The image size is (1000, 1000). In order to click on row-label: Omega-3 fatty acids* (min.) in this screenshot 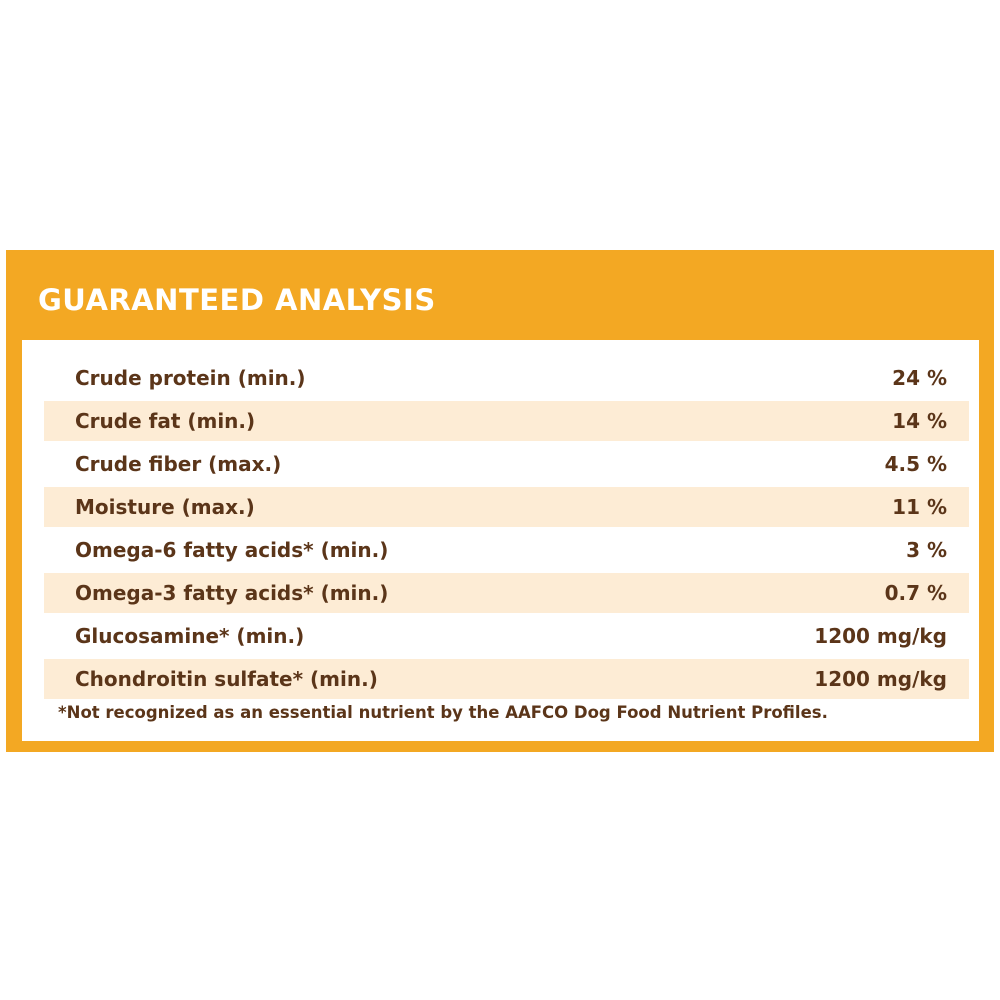, I will do `click(232, 593)`.